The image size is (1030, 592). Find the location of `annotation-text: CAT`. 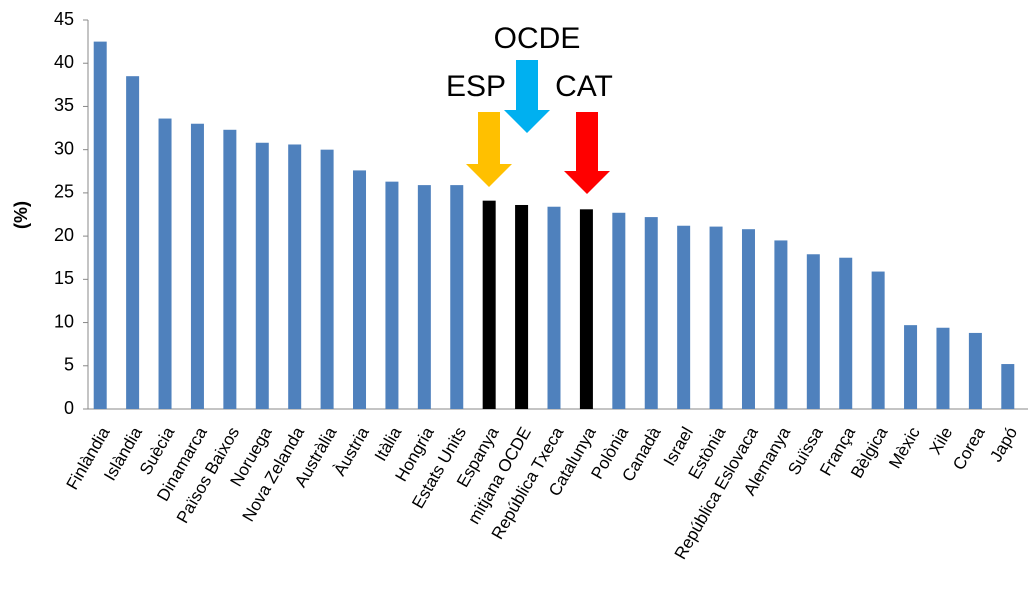

annotation-text: CAT is located at coordinates (584, 86).